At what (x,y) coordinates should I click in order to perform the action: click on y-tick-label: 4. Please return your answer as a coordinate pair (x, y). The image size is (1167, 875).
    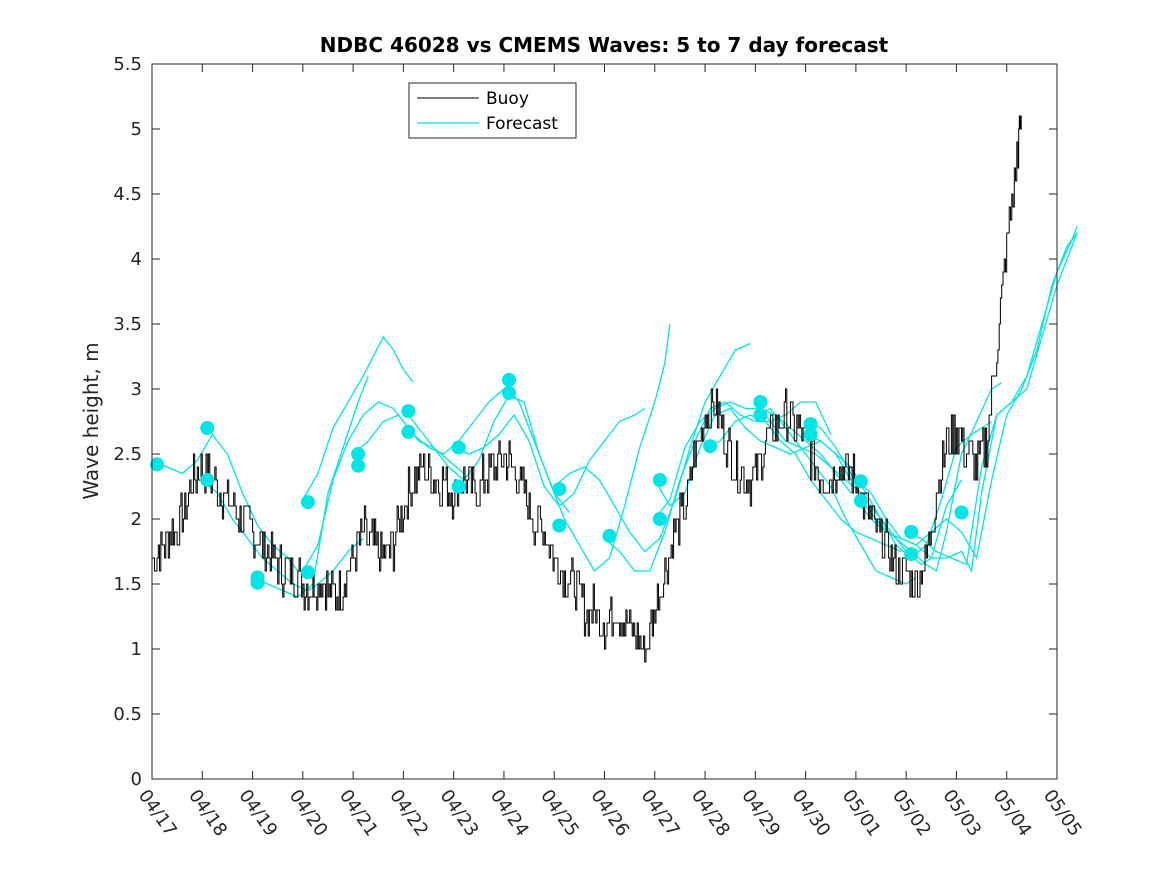
    Looking at the image, I should click on (136, 259).